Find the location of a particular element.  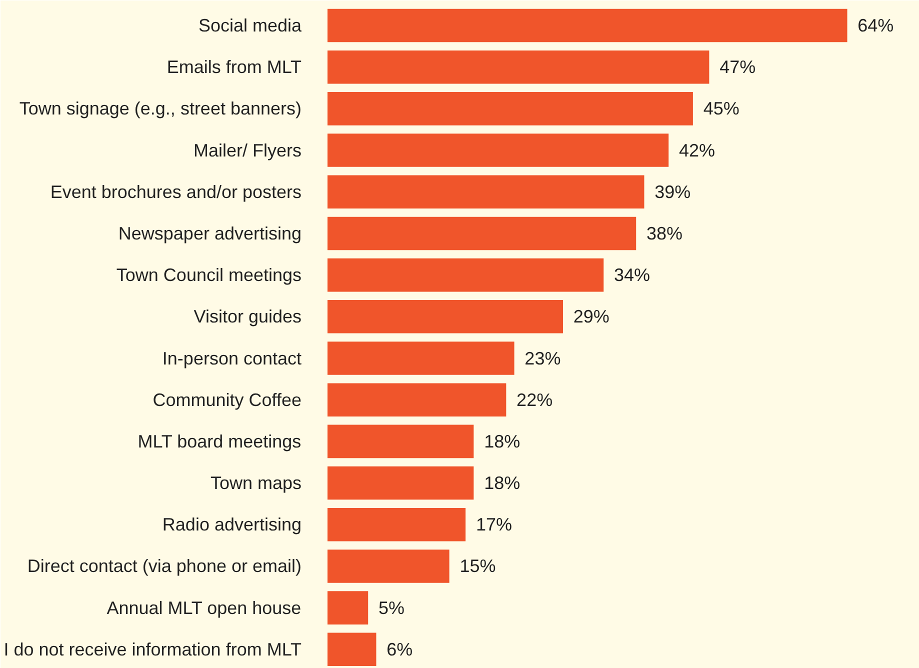

data-label: 23% is located at coordinates (542, 358).